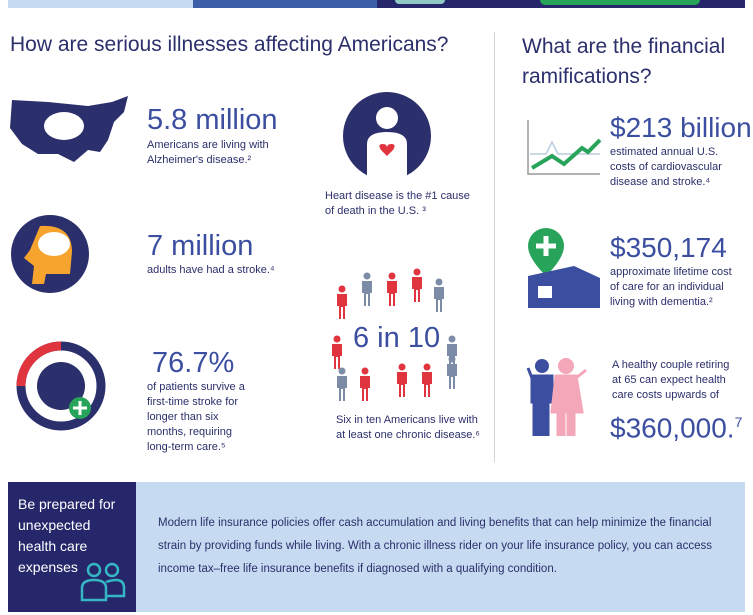 Image resolution: width=753 pixels, height=615 pixels. What do you see at coordinates (672, 428) in the screenshot?
I see `cost-amount: $360,000.` at bounding box center [672, 428].